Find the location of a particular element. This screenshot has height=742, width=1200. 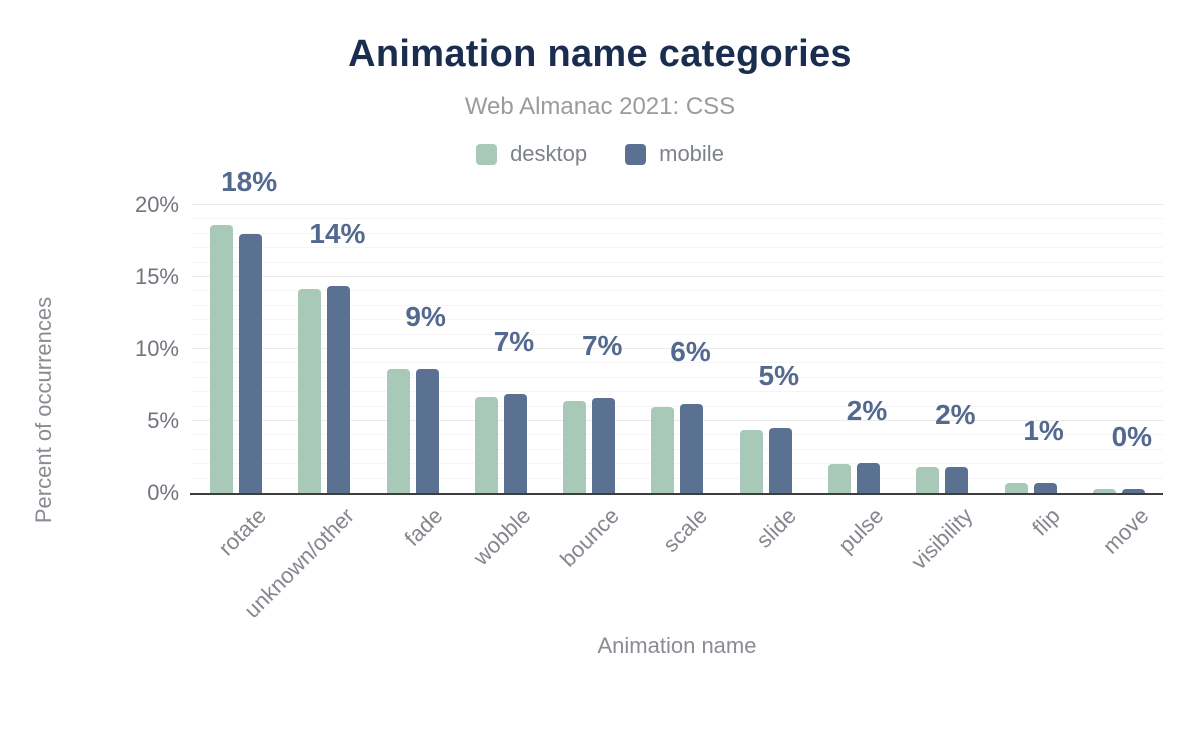

bar-group-visibility: 2% visibility is located at coordinates (942, 389).